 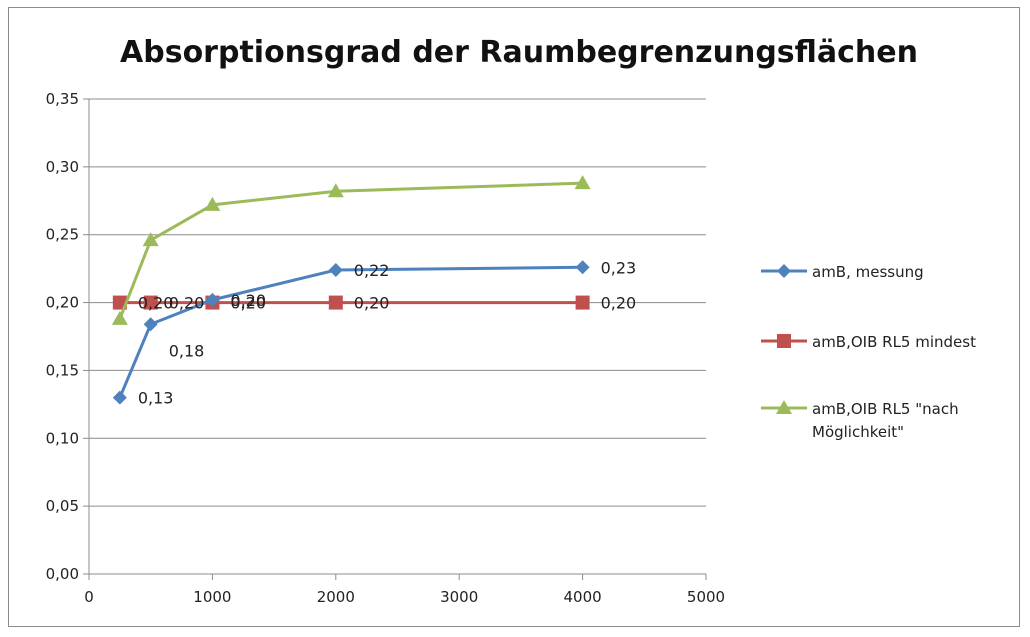 I want to click on x-tick-label: 5000, so click(x=706, y=597).